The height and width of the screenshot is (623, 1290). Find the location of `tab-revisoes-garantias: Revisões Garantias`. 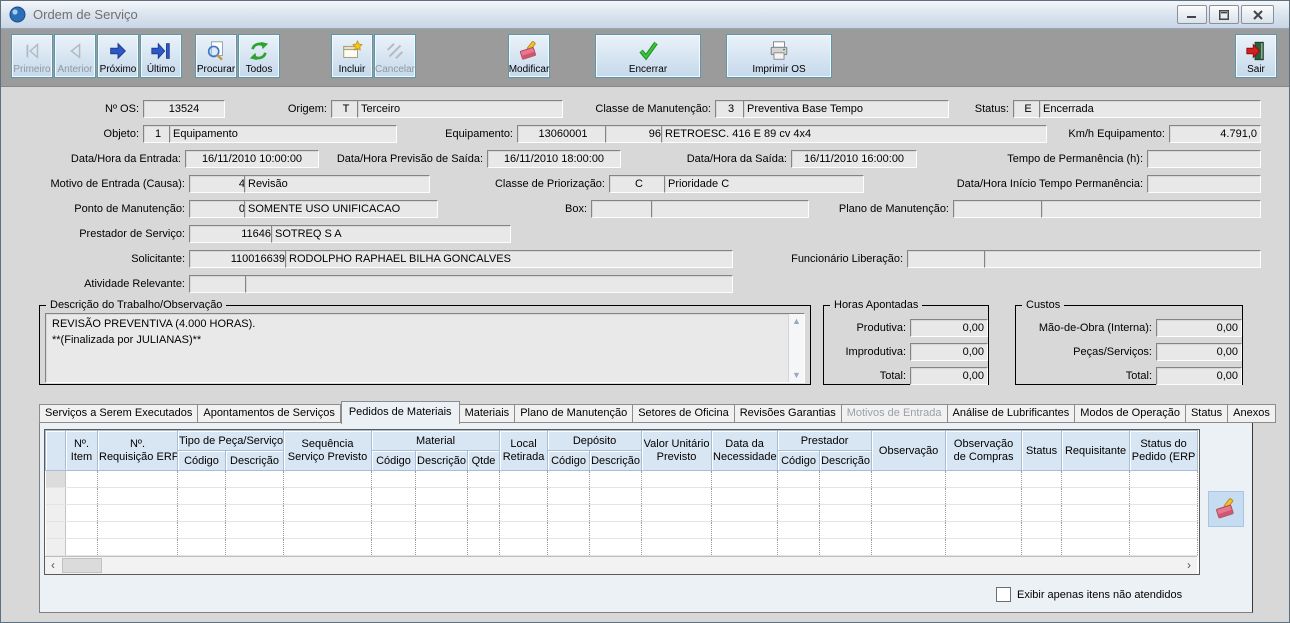

tab-revisoes-garantias: Revisões Garantias is located at coordinates (788, 413).